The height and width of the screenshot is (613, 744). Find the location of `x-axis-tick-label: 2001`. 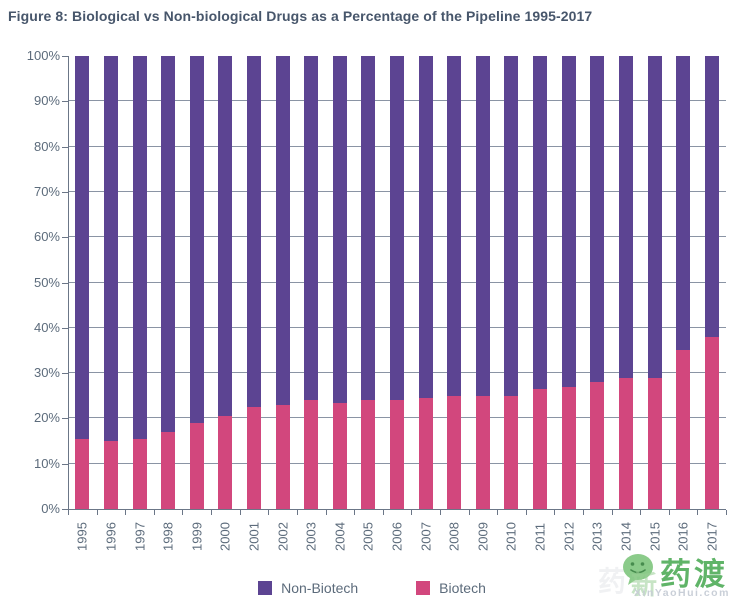

x-axis-tick-label: 2001 is located at coordinates (254, 537).